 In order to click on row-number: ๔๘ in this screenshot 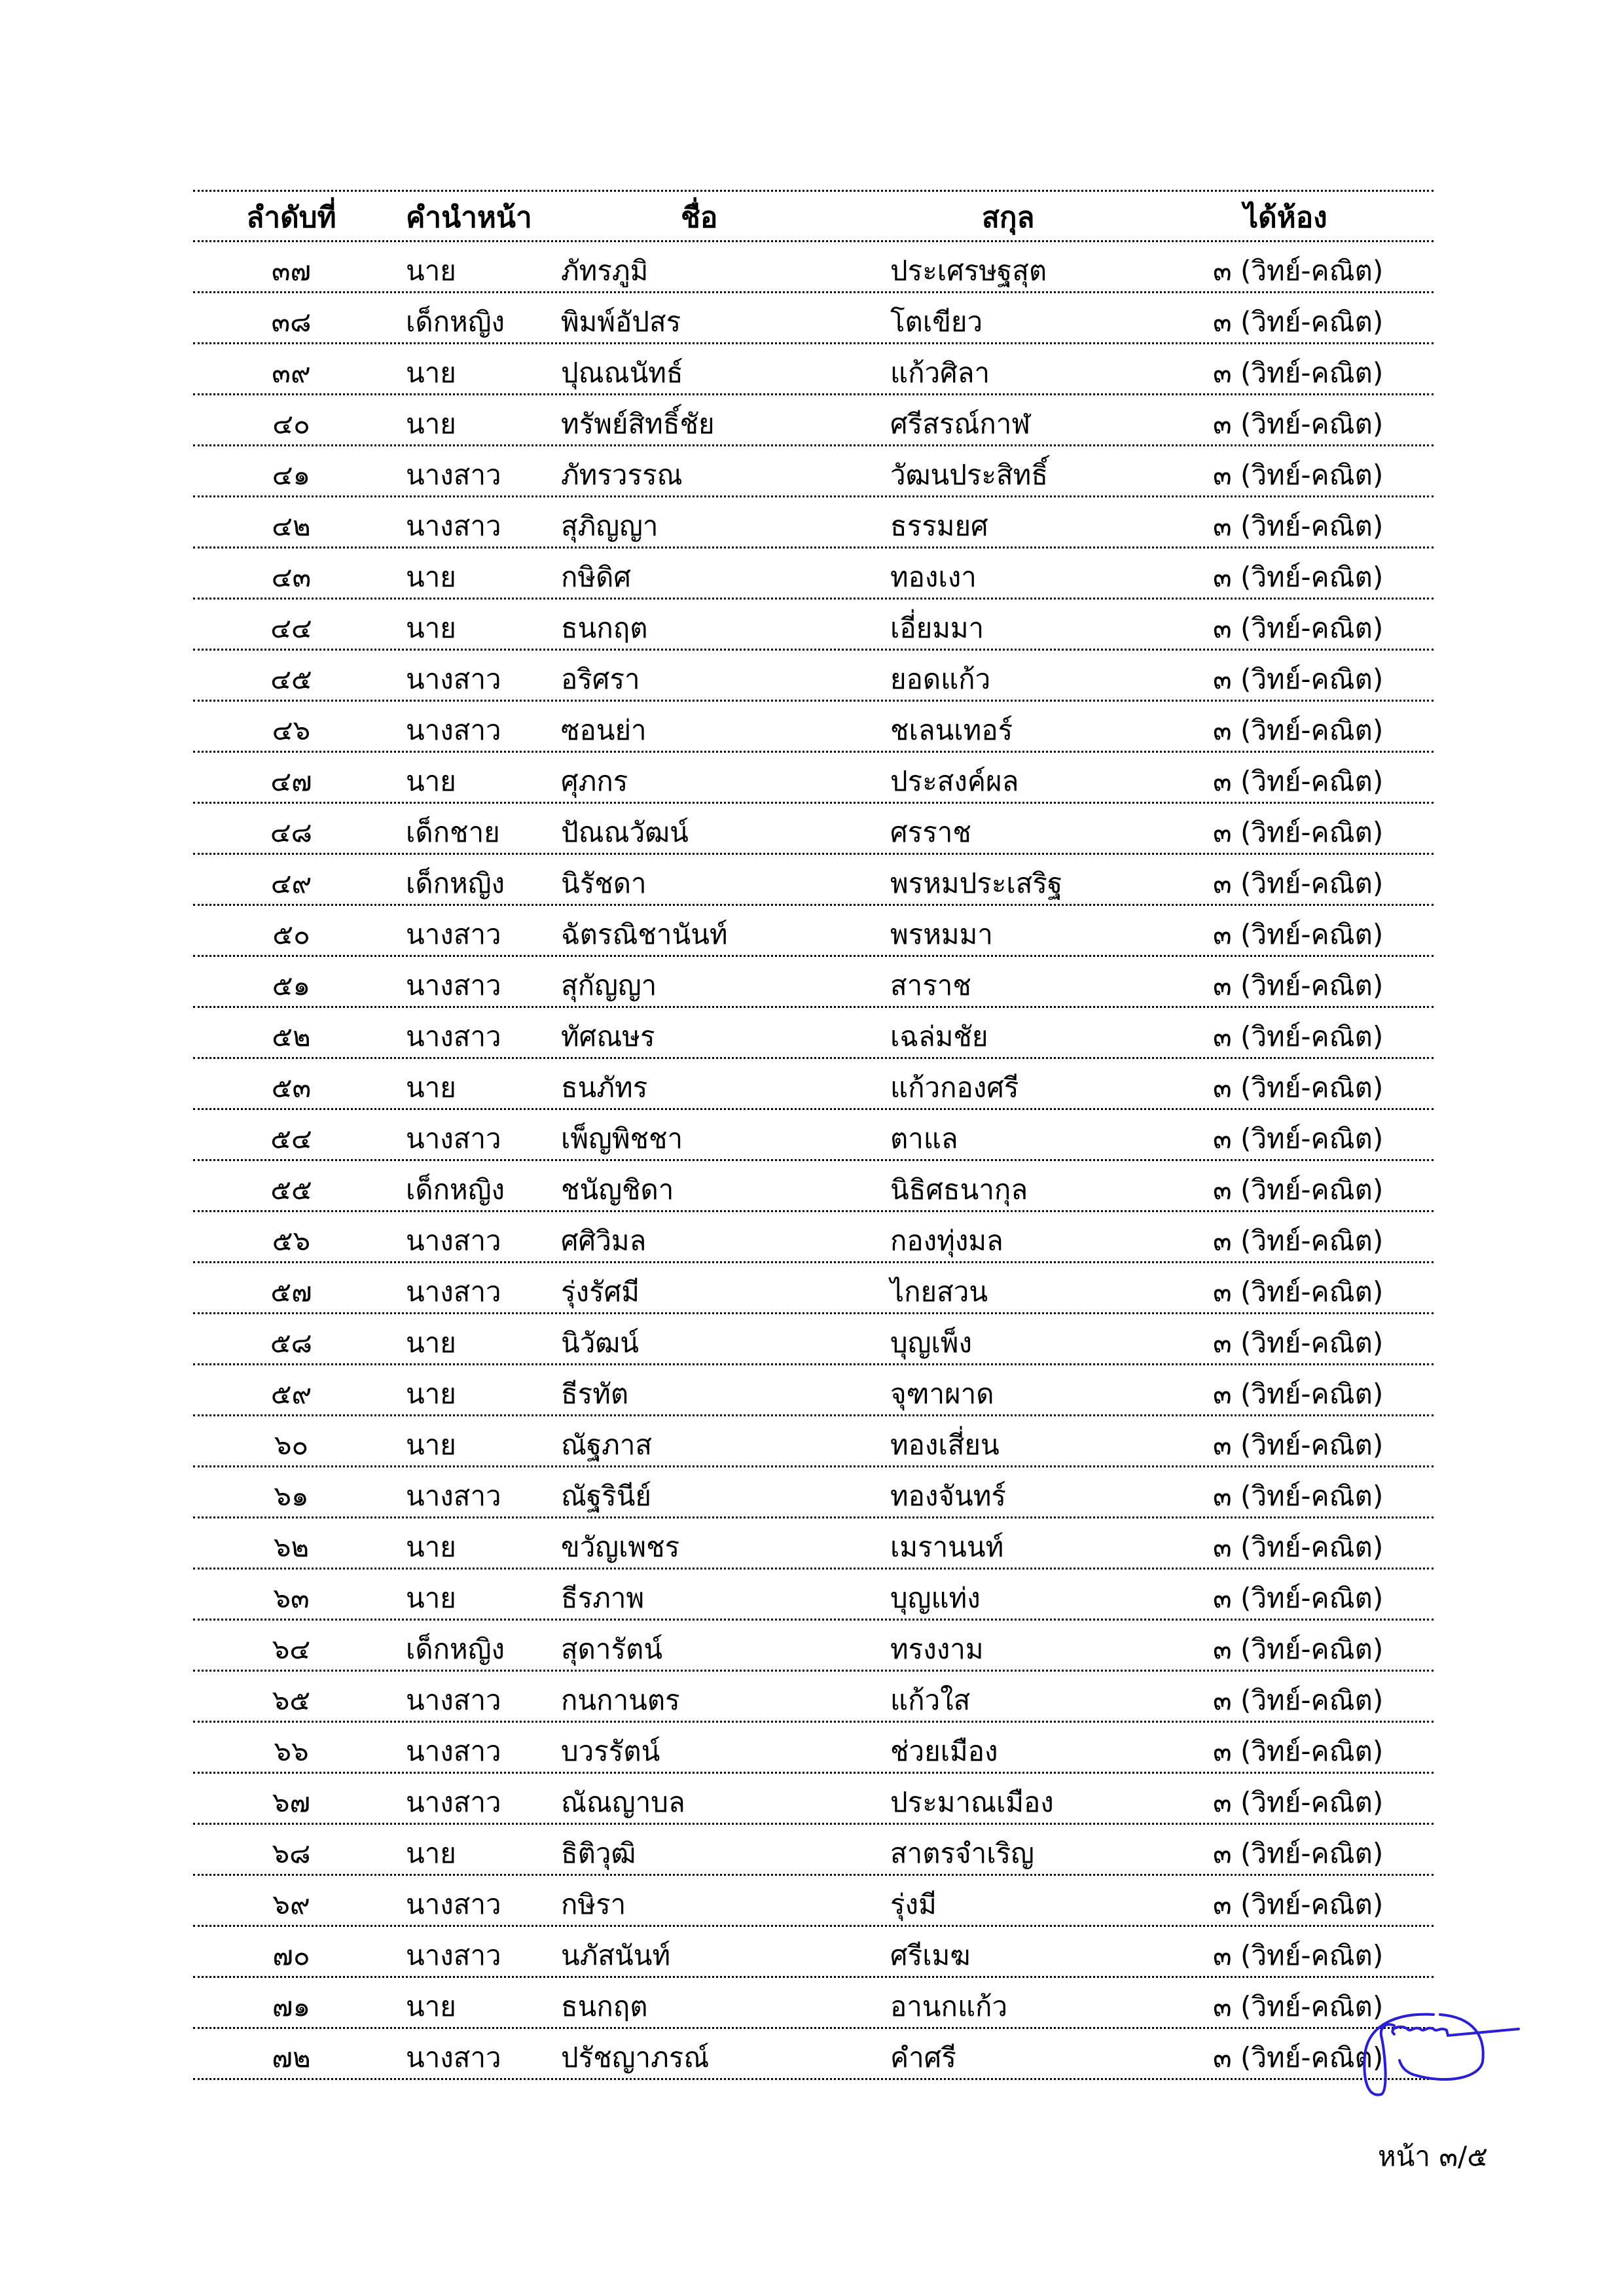, I will do `click(291, 832)`.